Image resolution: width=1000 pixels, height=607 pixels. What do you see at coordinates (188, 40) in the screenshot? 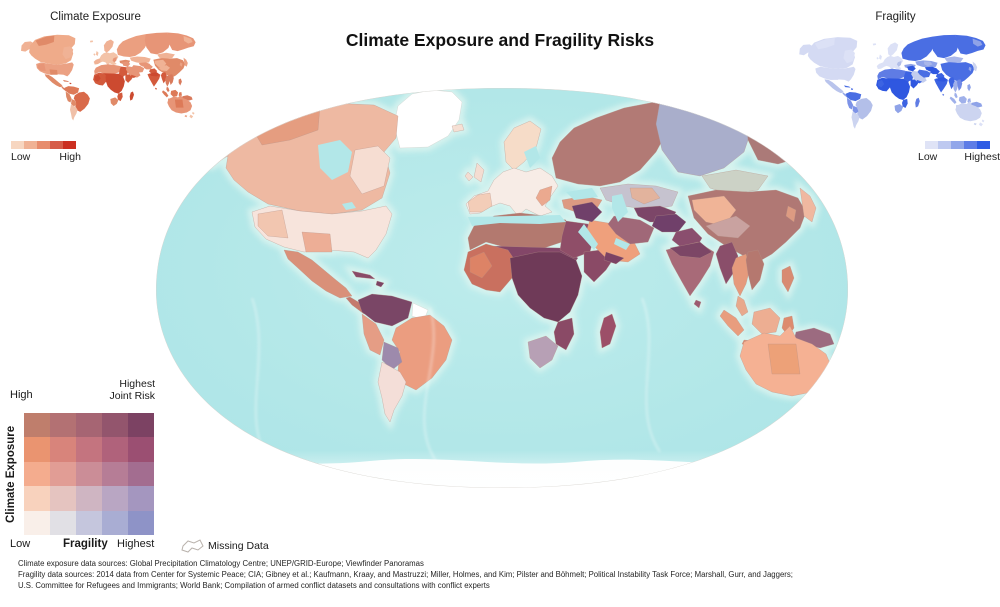
I see `region-russia_patch` at bounding box center [188, 40].